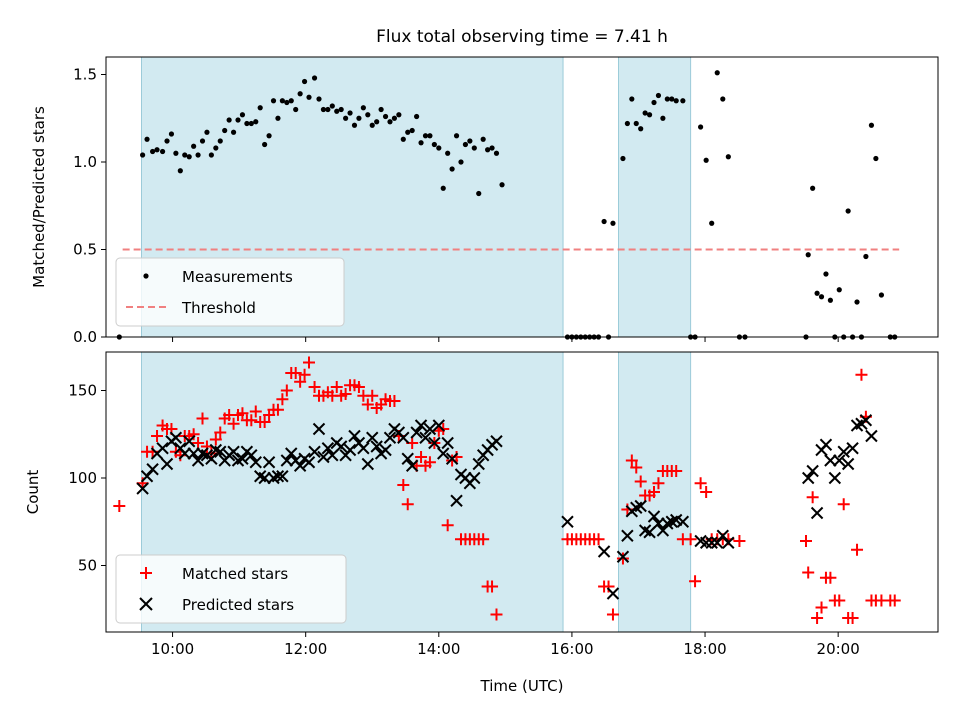 This screenshot has height=720, width=960. Describe the element at coordinates (505, 645) in the screenshot. I see `bottom-x-ticks: 10:00 12:00 14:00 16:00 18:00 20:00` at that location.